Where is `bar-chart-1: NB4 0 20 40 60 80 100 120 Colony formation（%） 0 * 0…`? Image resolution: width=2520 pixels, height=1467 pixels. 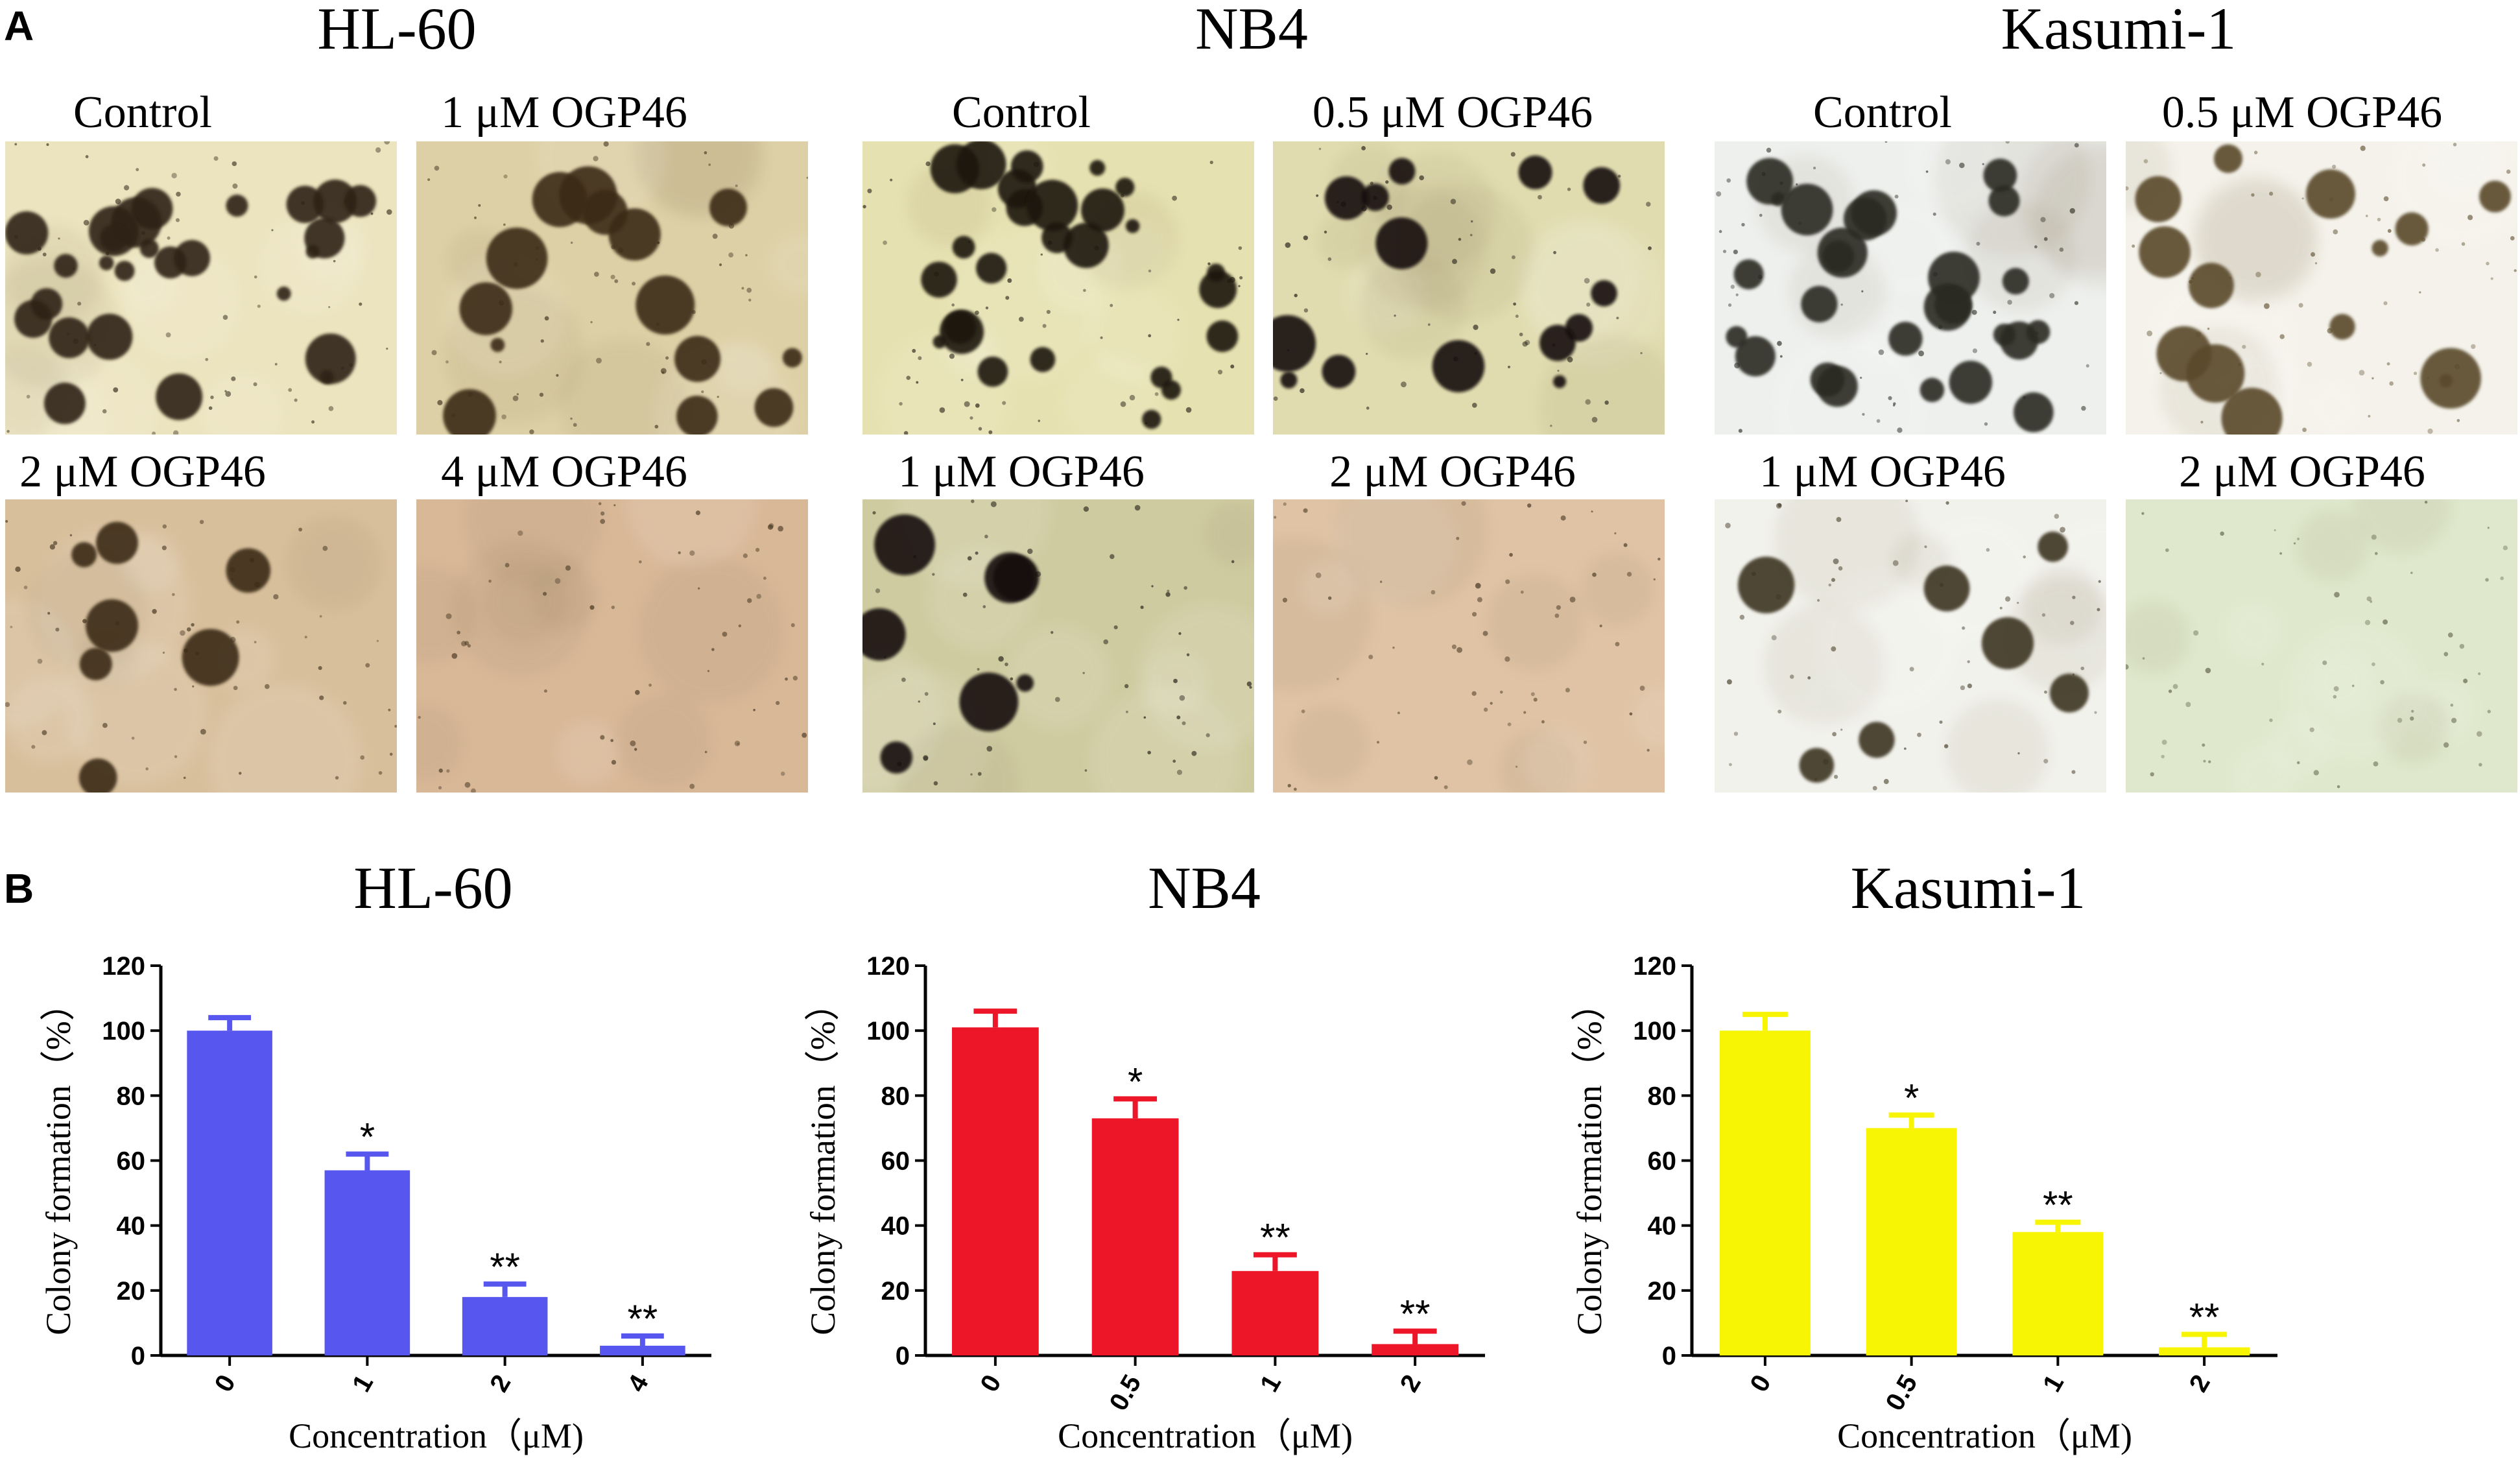 bar-chart-1: NB4 0 20 40 60 80 100 120 Colony formation（%） 0 * 0… is located at coordinates (1144, 1155).